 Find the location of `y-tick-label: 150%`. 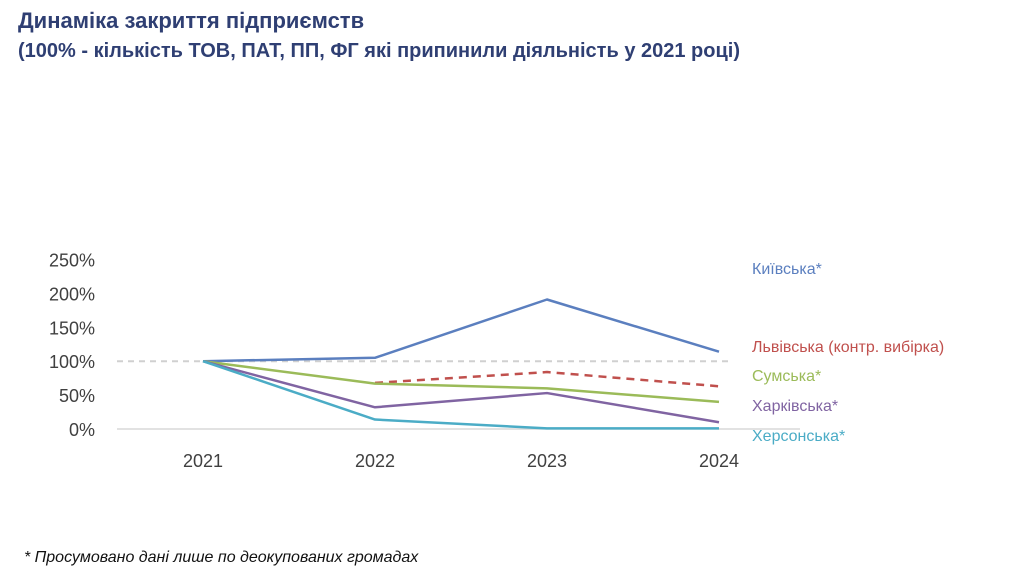

y-tick-label: 150% is located at coordinates (72, 328).